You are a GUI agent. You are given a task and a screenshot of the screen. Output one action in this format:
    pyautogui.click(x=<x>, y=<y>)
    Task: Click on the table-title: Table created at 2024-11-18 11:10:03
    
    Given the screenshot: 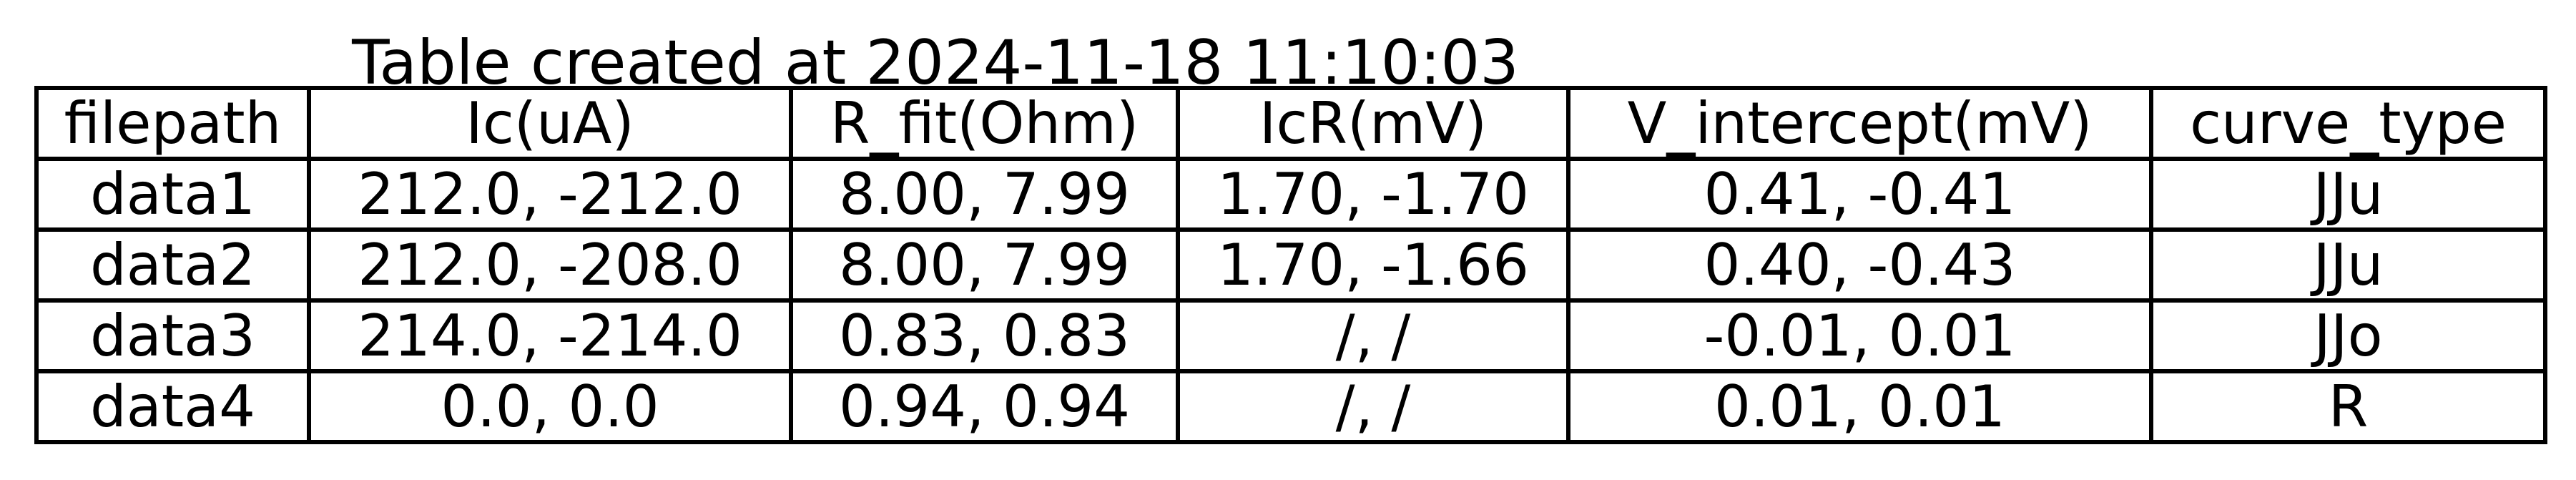 What is the action you would take?
    pyautogui.click(x=936, y=63)
    